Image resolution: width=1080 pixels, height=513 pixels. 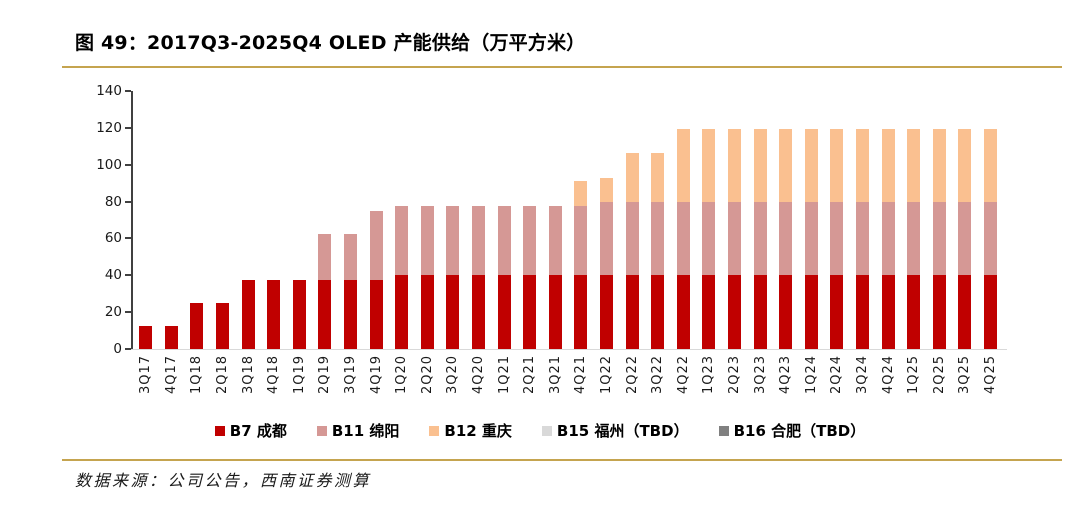 I want to click on bar-segment-b11-3Q22, so click(x=658, y=238).